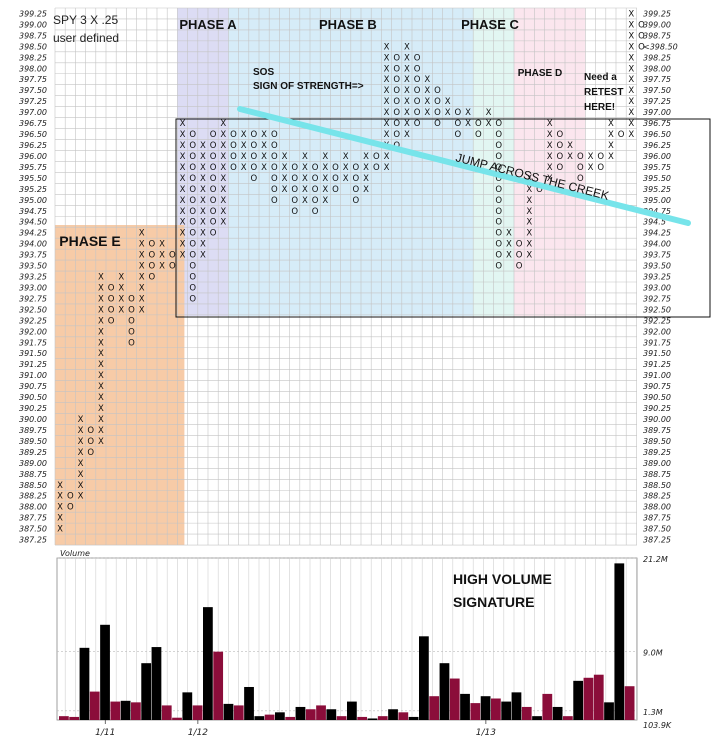 This screenshot has height=739, width=722. What do you see at coordinates (657, 408) in the screenshot?
I see `y-tick-right: 390.25` at bounding box center [657, 408].